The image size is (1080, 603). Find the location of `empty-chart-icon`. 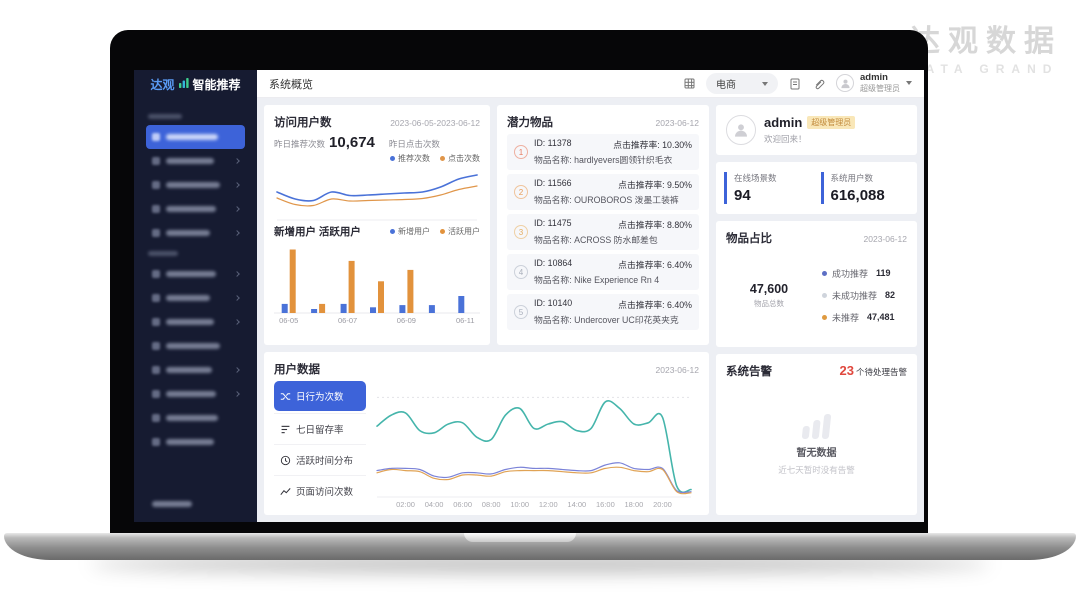

empty-chart-icon is located at coordinates (816, 426).